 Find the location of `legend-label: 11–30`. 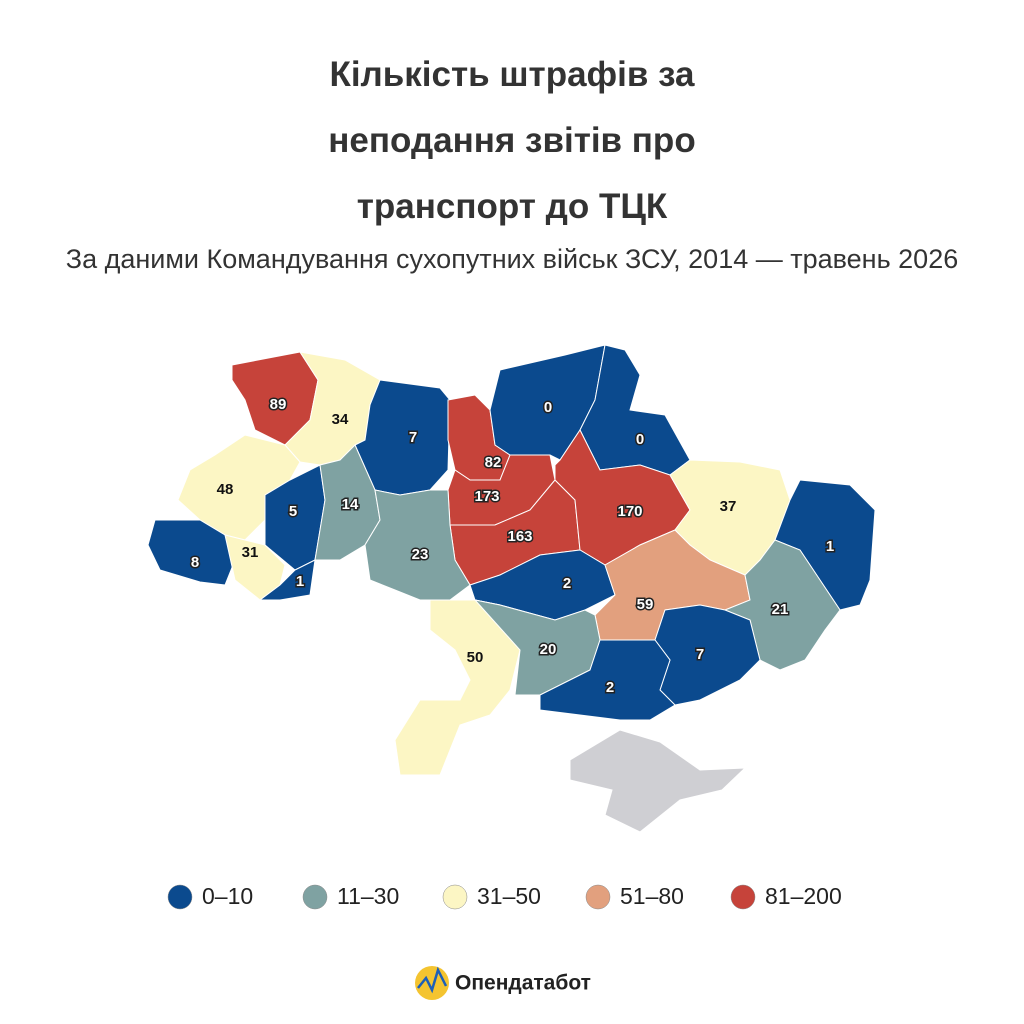

legend-label: 11–30 is located at coordinates (368, 896).